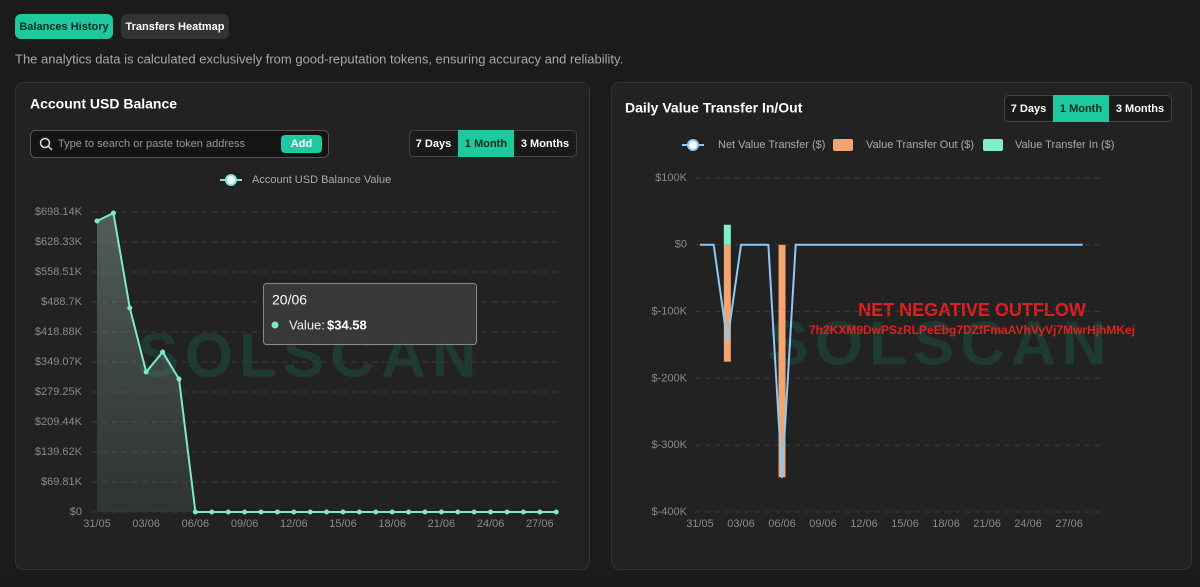 The width and height of the screenshot is (1200, 587). I want to click on tooltip-title: 20/06, so click(289, 300).